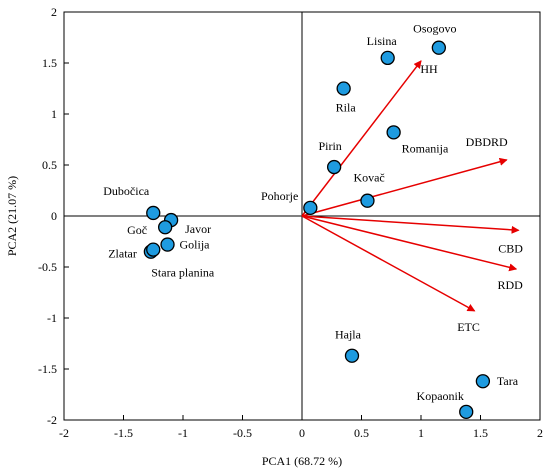  I want to click on vector-label-cbd: CBD, so click(510, 248).